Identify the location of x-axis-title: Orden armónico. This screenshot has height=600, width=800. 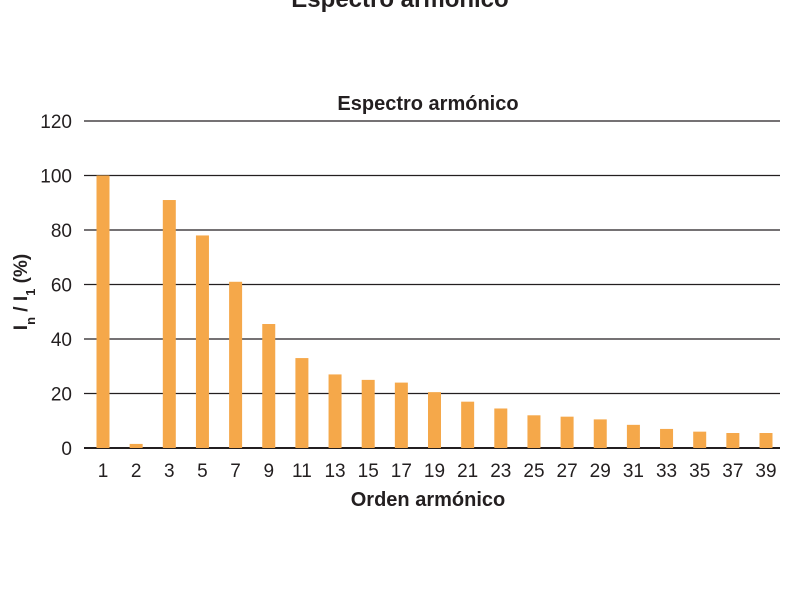
(428, 500).